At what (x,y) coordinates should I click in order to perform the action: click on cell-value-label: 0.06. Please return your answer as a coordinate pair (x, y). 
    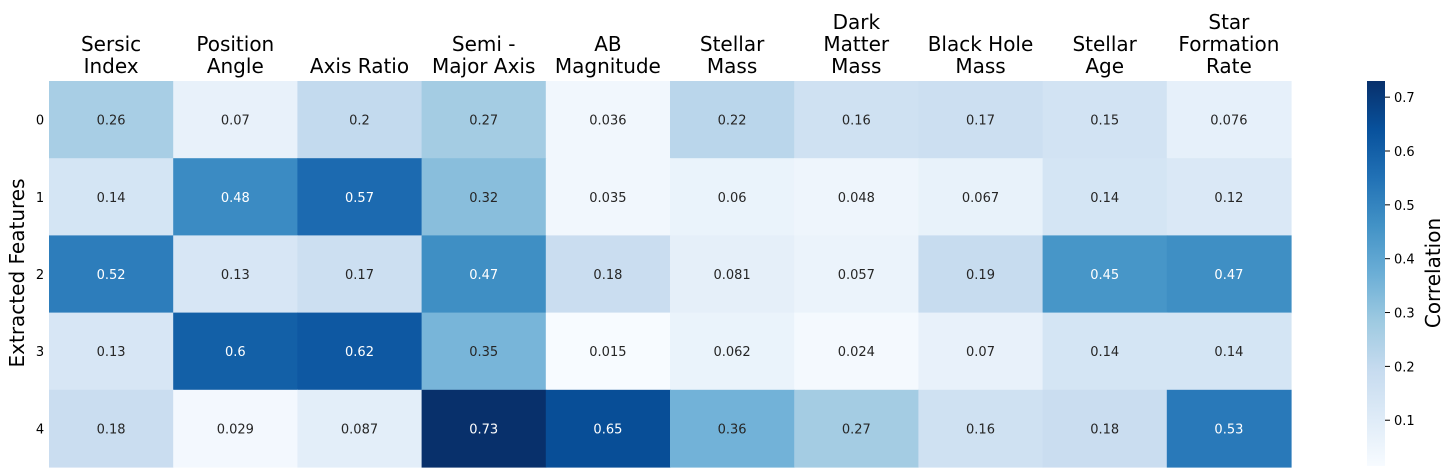
    Looking at the image, I should click on (732, 198).